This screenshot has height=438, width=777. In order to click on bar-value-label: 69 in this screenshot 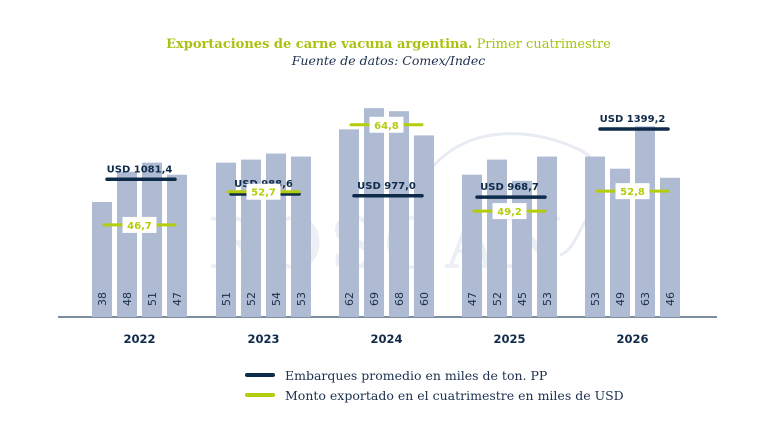, I will do `click(374, 299)`.